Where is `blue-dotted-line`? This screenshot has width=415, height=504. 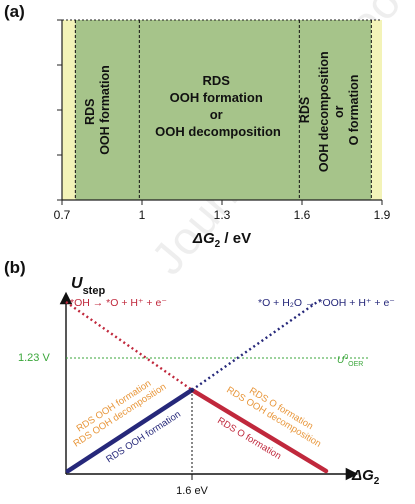 blue-dotted-line is located at coordinates (256, 345).